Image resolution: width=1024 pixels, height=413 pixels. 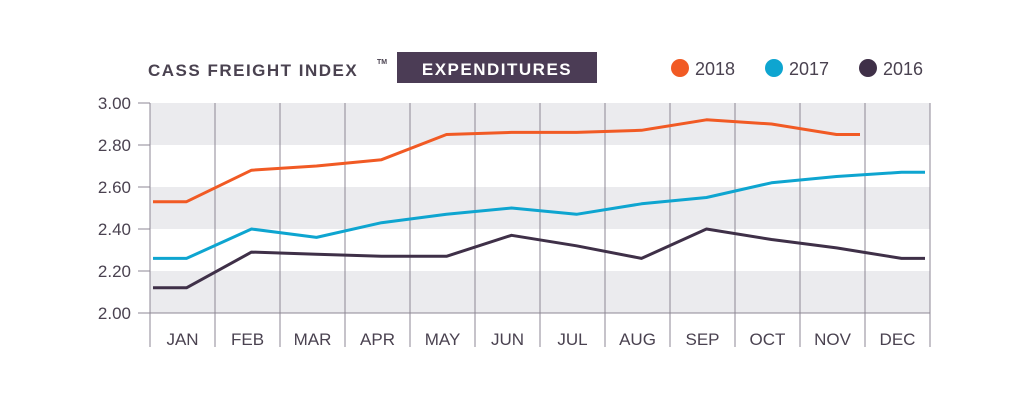 What do you see at coordinates (114, 271) in the screenshot?
I see `y-tick-label: 2.20` at bounding box center [114, 271].